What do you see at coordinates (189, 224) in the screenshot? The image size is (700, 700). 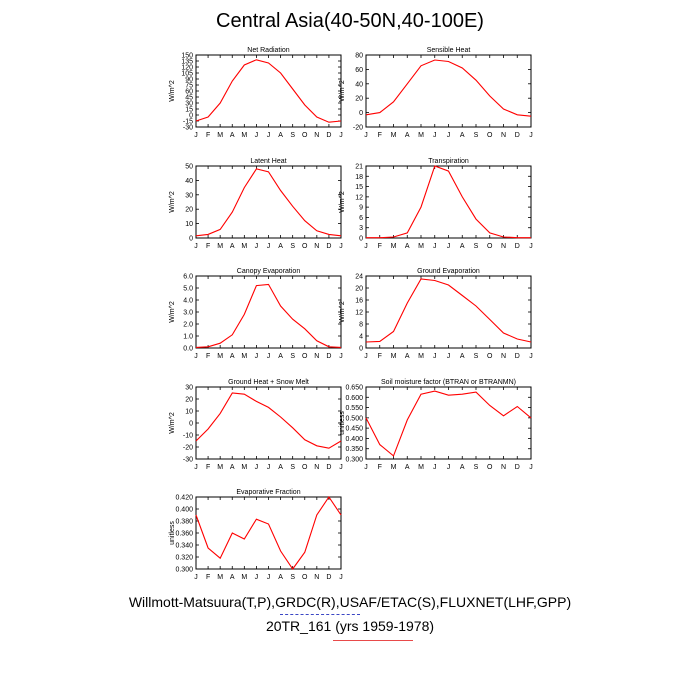 I see `y-tick-label: 10` at bounding box center [189, 224].